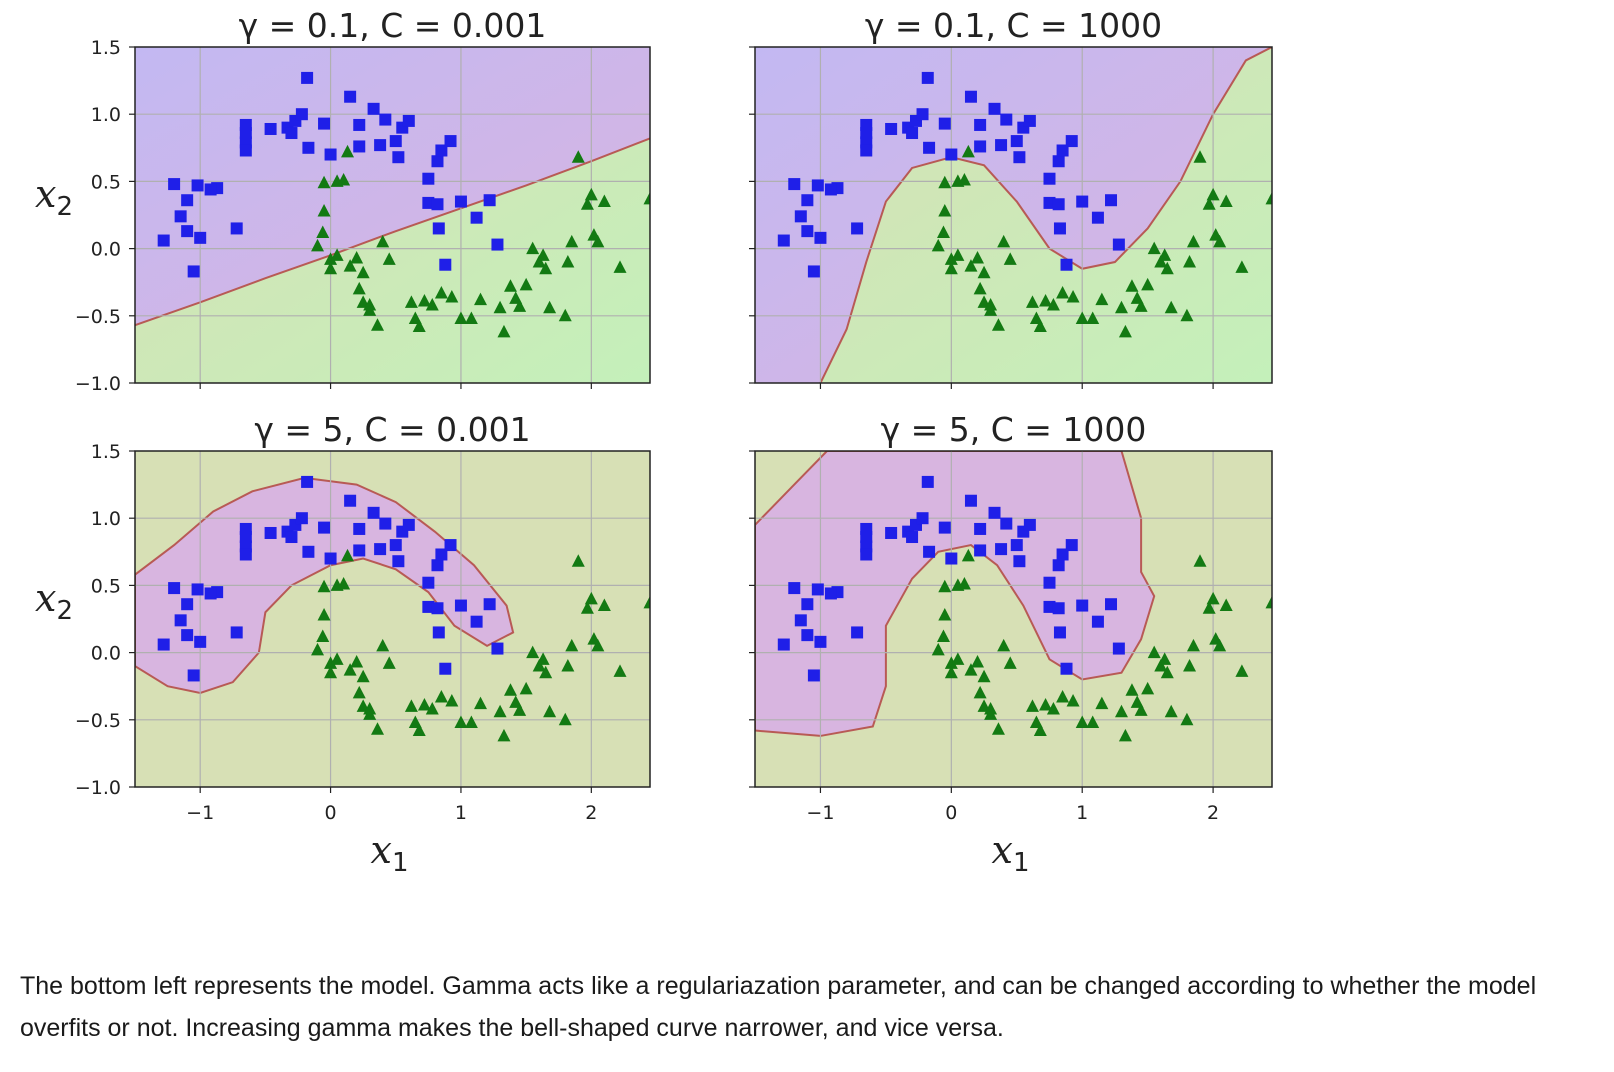 Image resolution: width=1614 pixels, height=1072 pixels. Describe the element at coordinates (1011, 853) in the screenshot. I see `x-axis-label: x1` at that location.